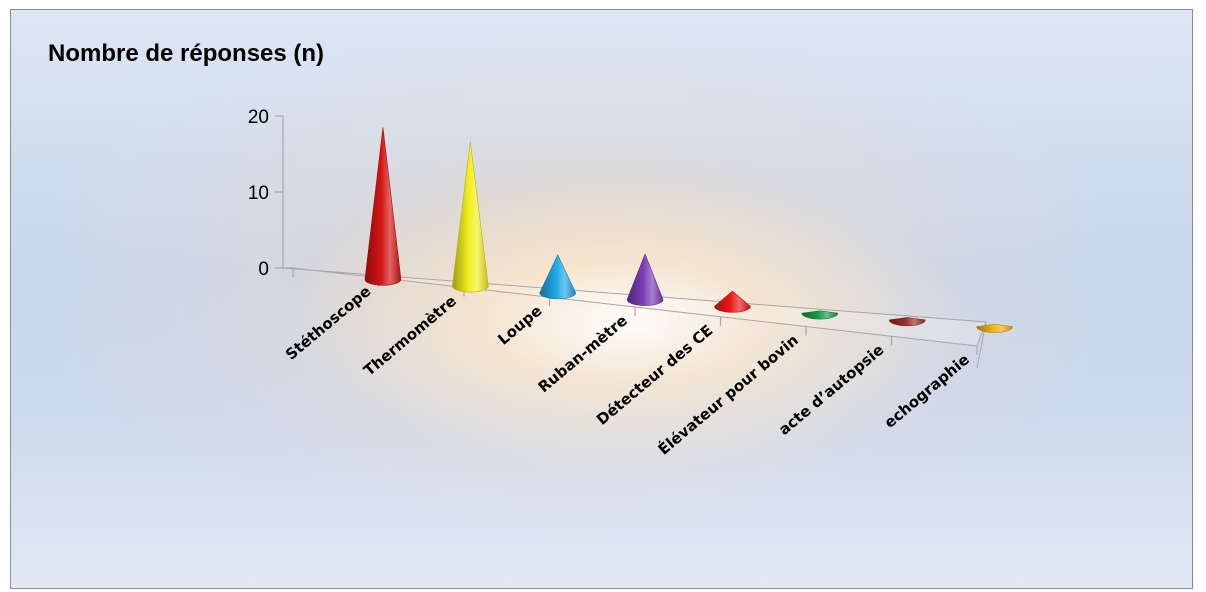 The height and width of the screenshot is (592, 1206). Describe the element at coordinates (519, 325) in the screenshot. I see `x-category-label: Loupe` at that location.